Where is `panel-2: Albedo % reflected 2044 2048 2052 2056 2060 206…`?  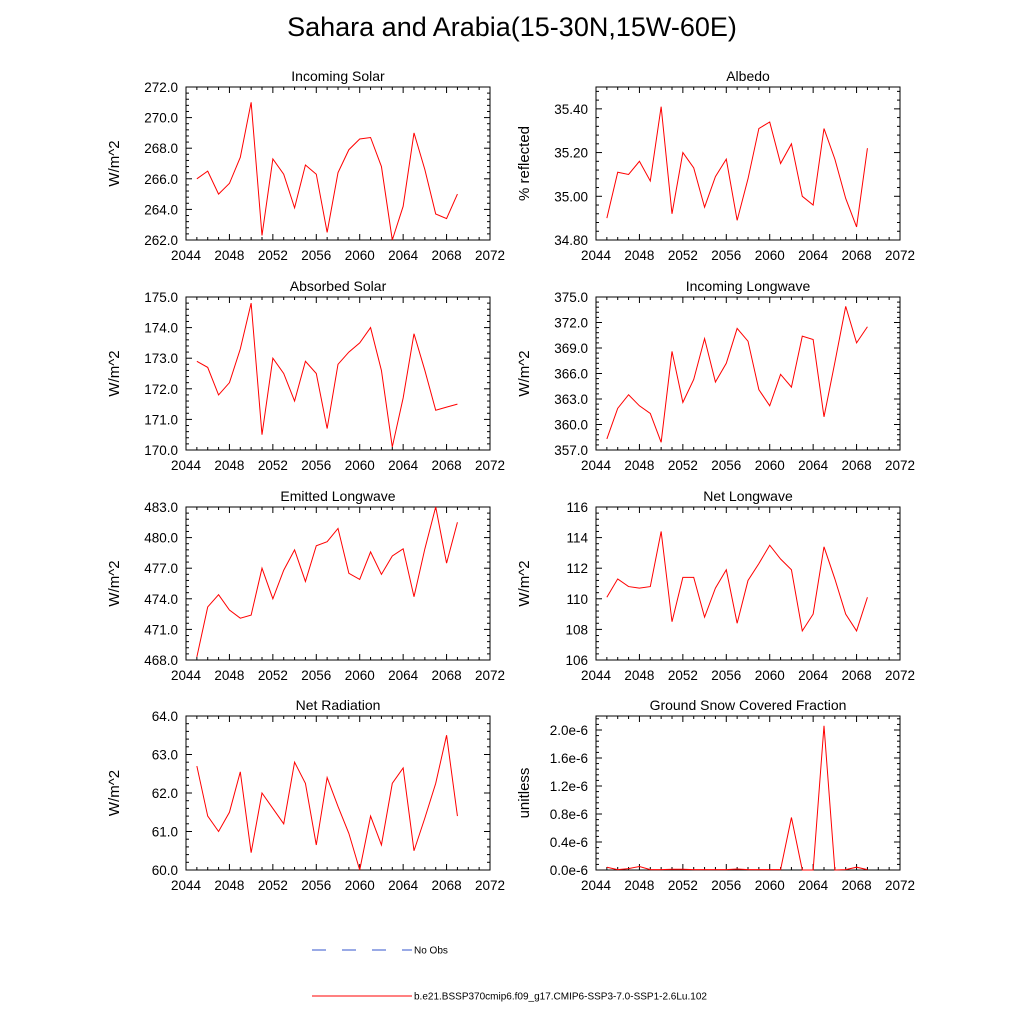 panel-2: Albedo % reflected 2044 2048 2052 2056 2060 206… is located at coordinates (715, 165).